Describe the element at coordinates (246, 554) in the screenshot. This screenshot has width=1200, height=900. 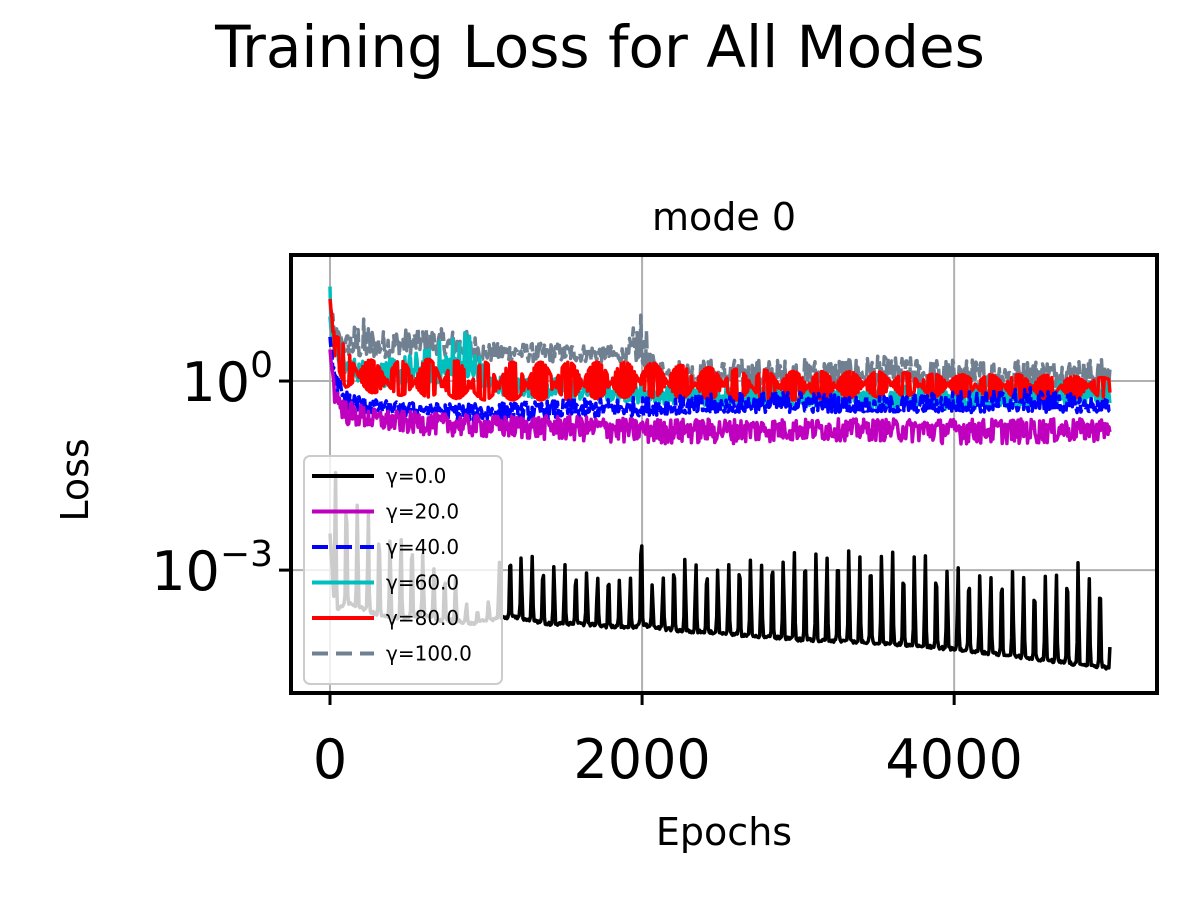
I see `y-tick-exponent: −3` at that location.